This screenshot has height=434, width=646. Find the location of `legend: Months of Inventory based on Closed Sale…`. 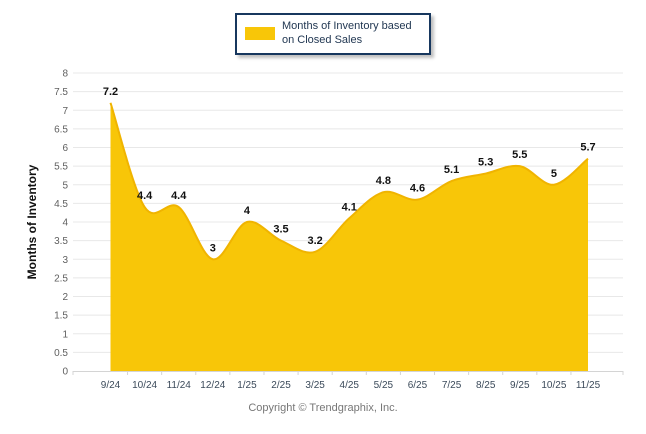

legend: Months of Inventory based on Closed Sale… is located at coordinates (333, 34).